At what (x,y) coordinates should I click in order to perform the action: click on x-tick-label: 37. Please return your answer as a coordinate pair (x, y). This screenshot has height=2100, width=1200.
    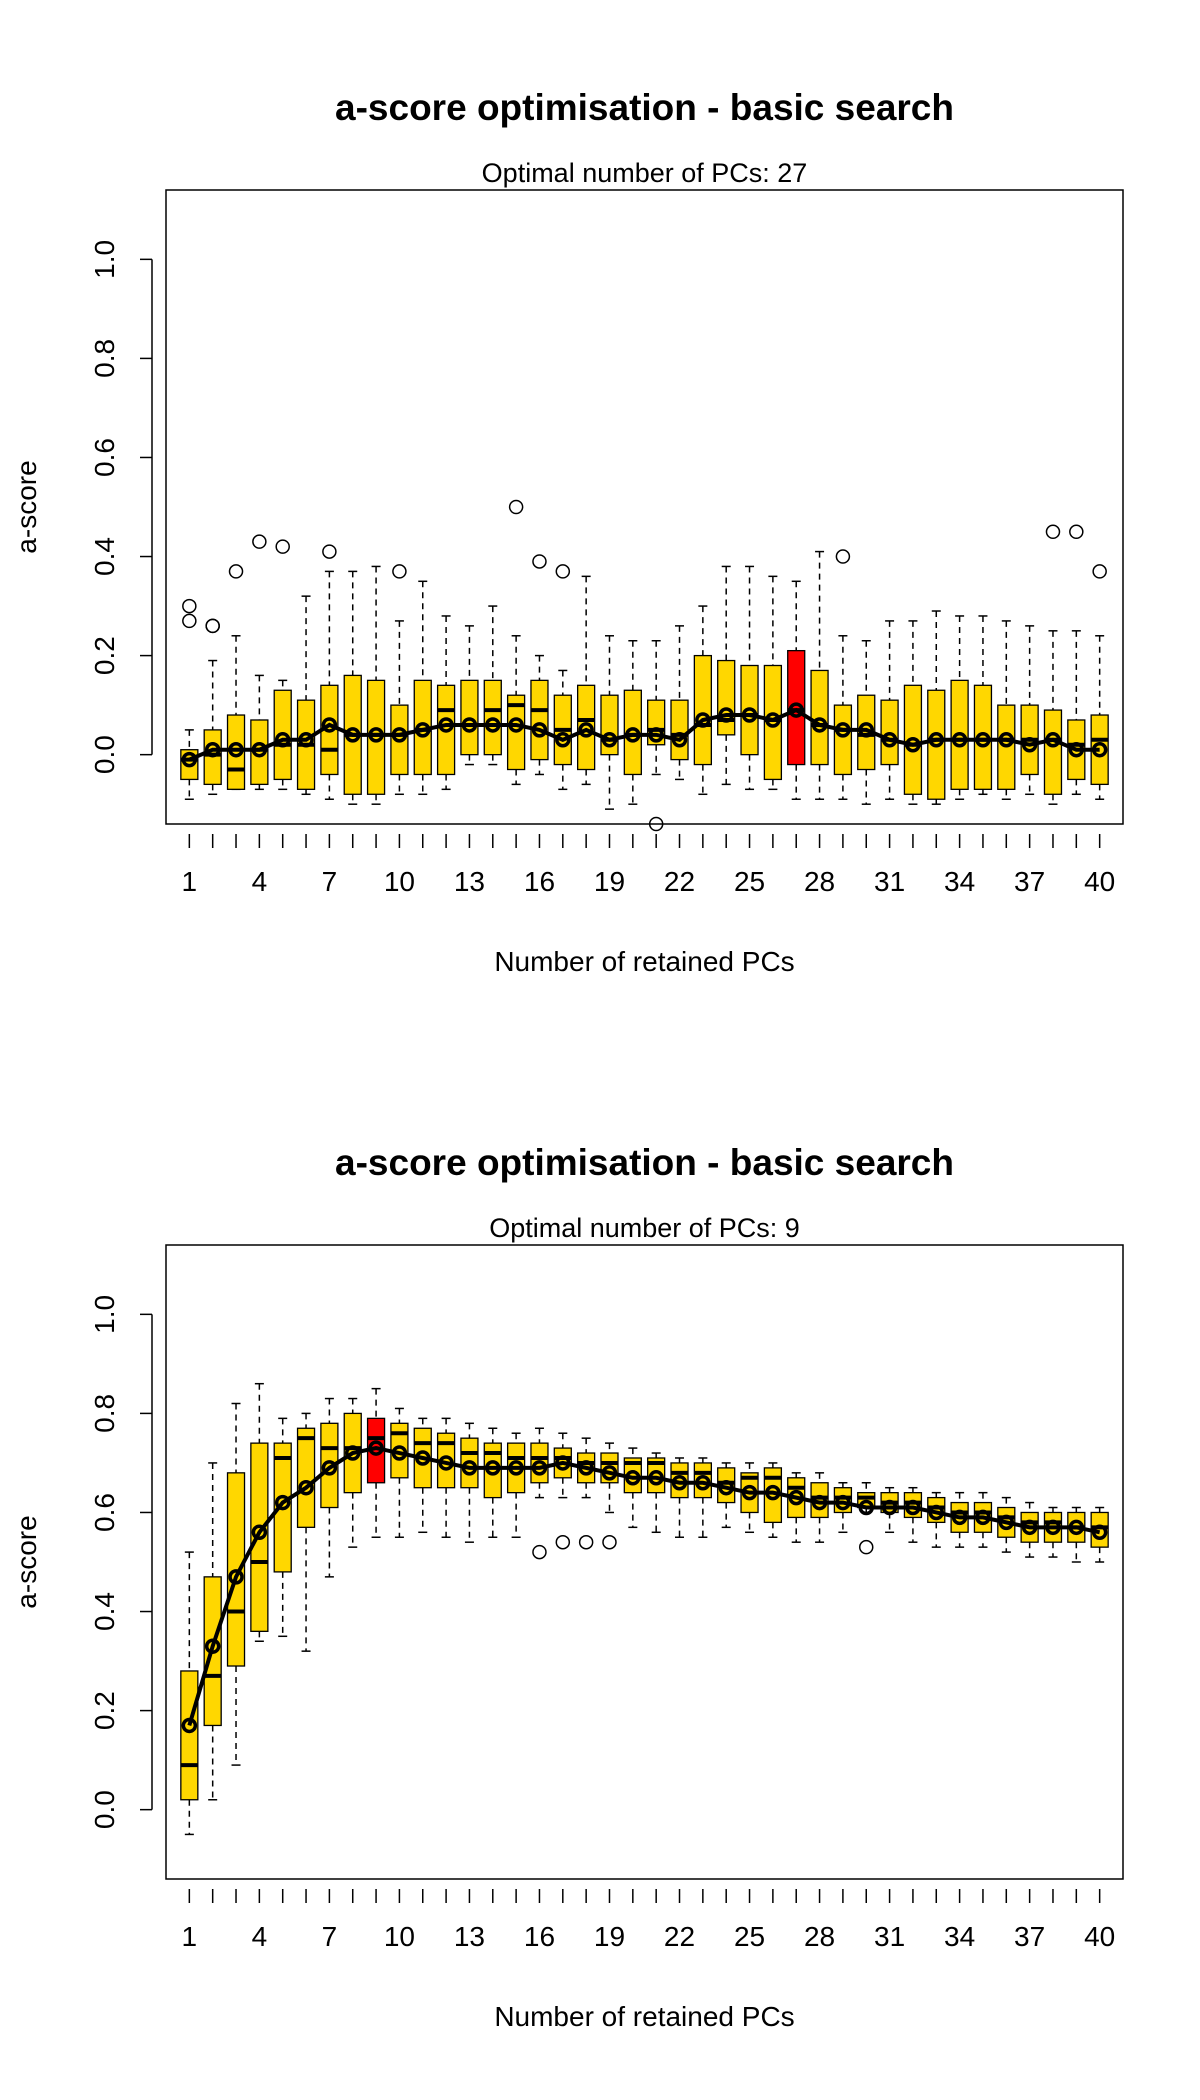
    Looking at the image, I should click on (1029, 1936).